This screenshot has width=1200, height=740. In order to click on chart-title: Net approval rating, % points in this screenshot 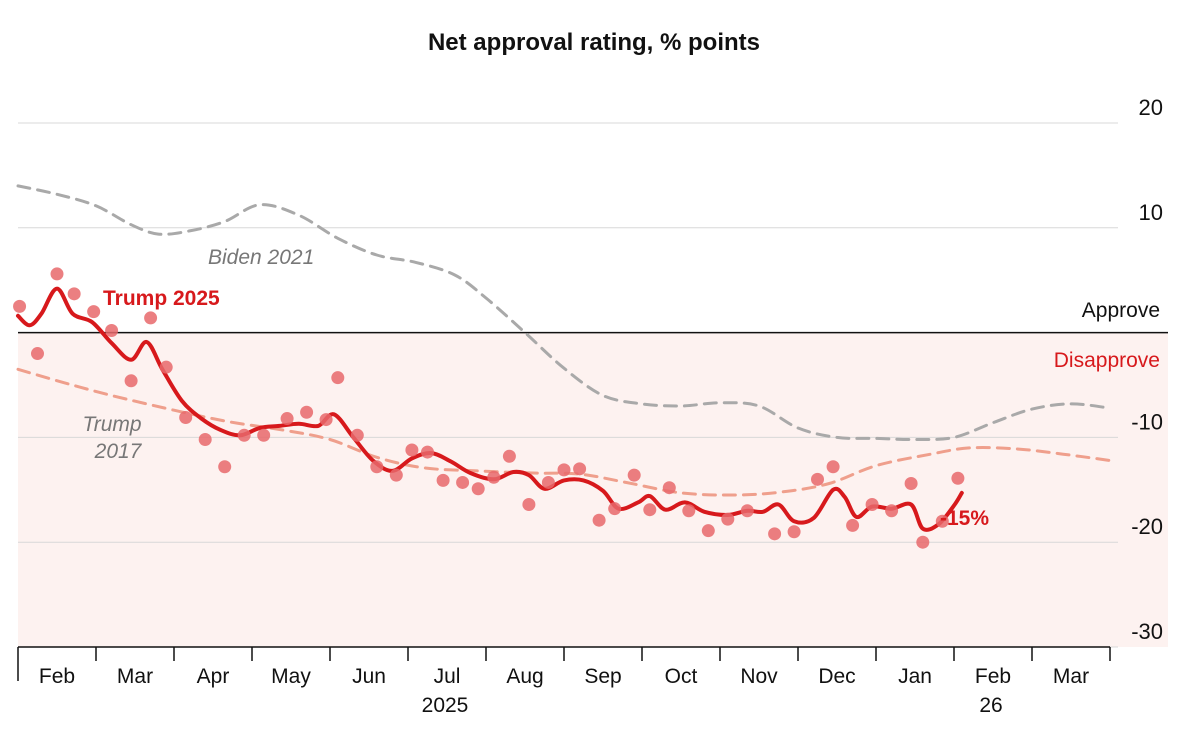, I will do `click(594, 42)`.